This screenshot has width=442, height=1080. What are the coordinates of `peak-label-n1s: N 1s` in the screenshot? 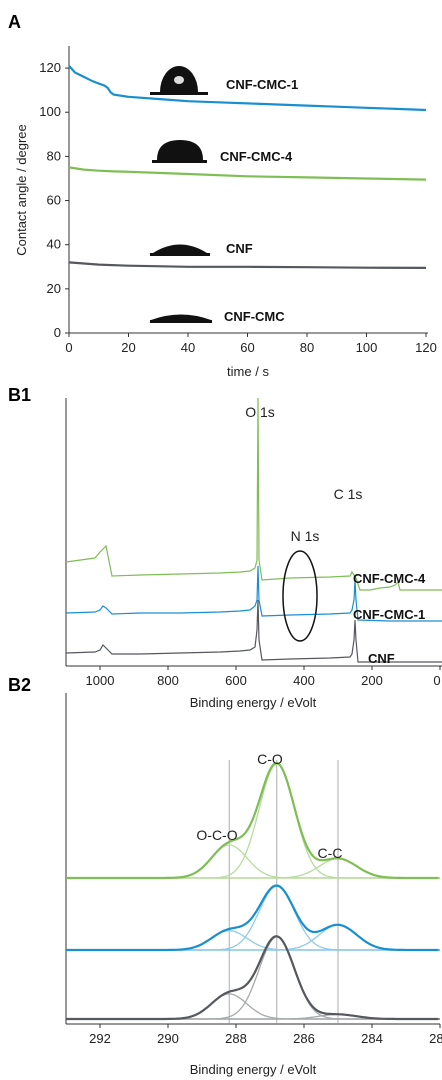 It's located at (305, 536).